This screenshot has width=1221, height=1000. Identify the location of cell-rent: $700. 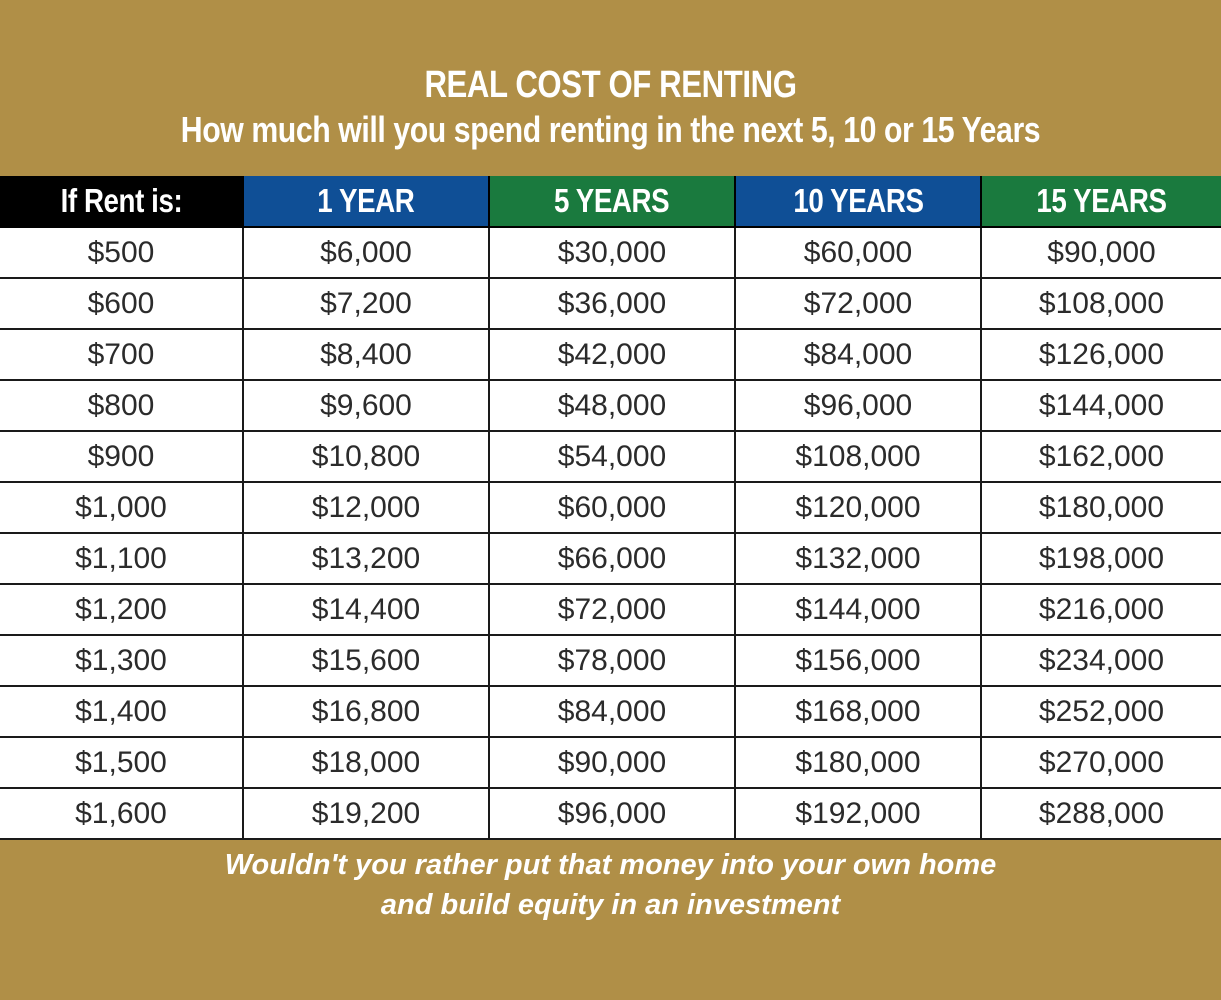
(121, 355).